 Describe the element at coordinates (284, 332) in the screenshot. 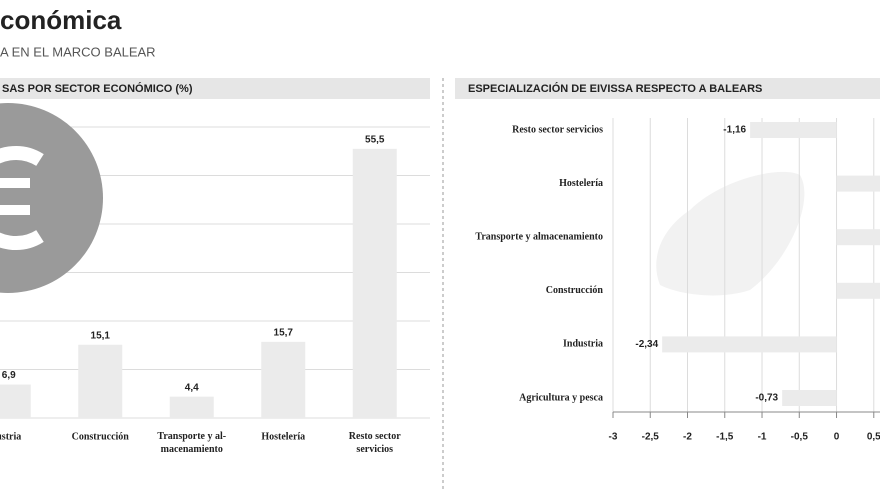

I see `value-label: 15,7` at that location.